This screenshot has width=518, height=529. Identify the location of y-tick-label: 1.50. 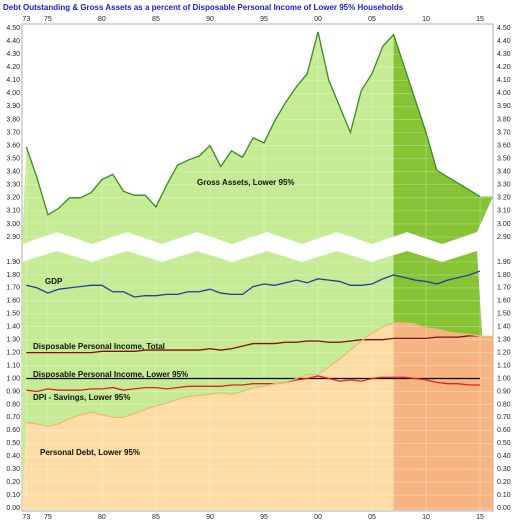
(13, 314).